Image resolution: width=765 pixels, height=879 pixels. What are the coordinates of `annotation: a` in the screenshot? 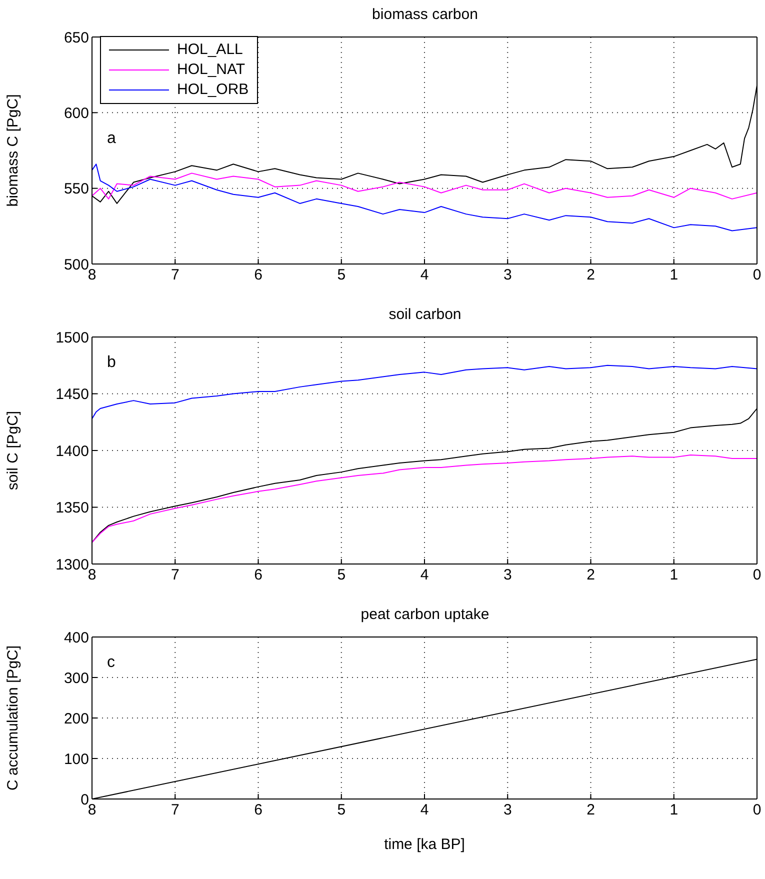 It's located at (111, 139).